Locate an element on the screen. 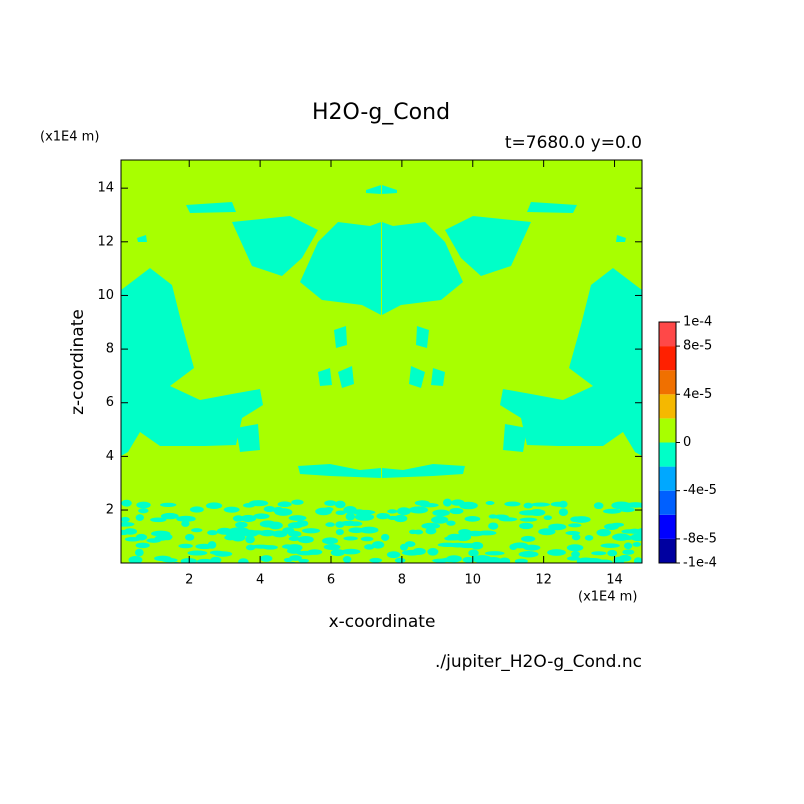  x-tick-label: 10 is located at coordinates (472, 580).